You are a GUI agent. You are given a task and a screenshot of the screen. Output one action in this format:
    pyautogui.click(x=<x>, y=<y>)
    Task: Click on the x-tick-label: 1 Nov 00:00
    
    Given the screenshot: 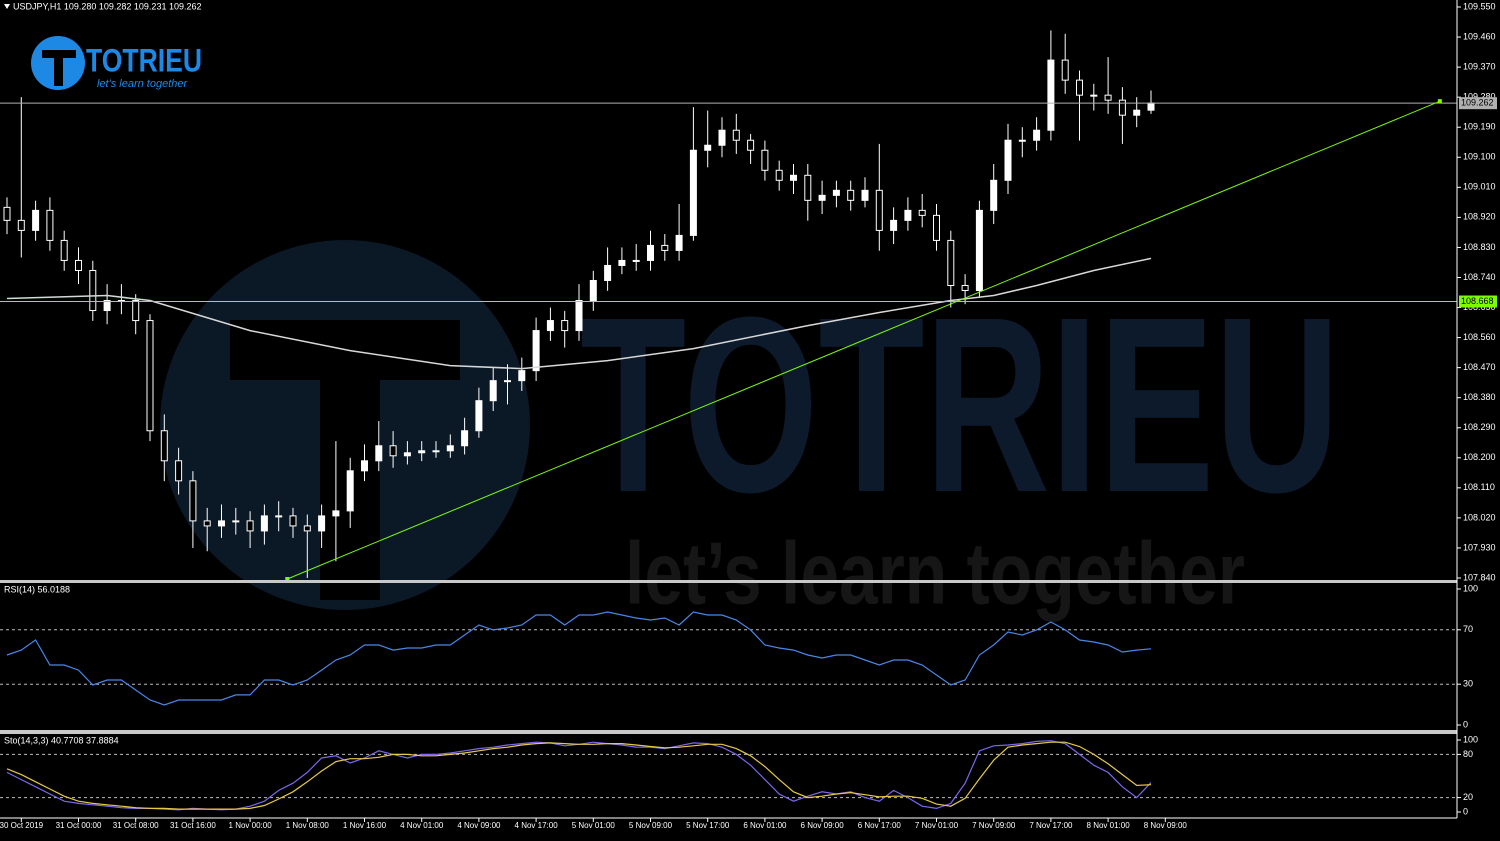 What is the action you would take?
    pyautogui.click(x=251, y=825)
    